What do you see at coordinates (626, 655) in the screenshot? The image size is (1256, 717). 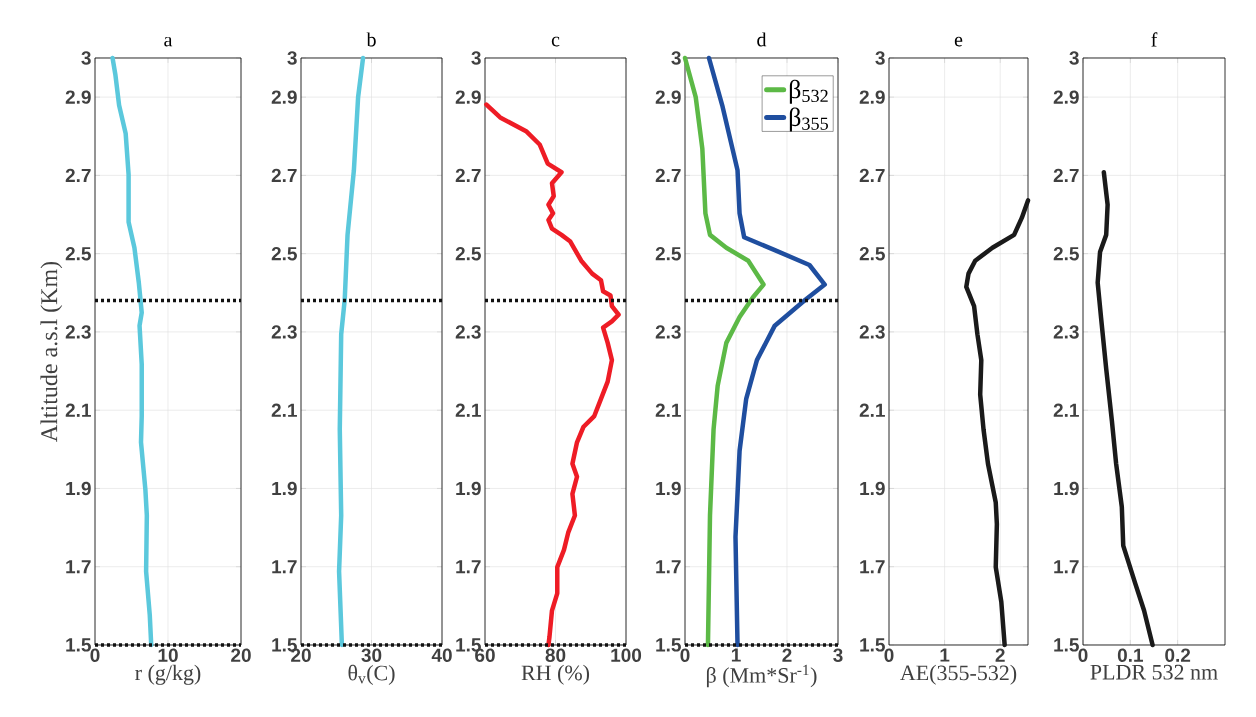 I see `x-tick-label: 100` at bounding box center [626, 655].